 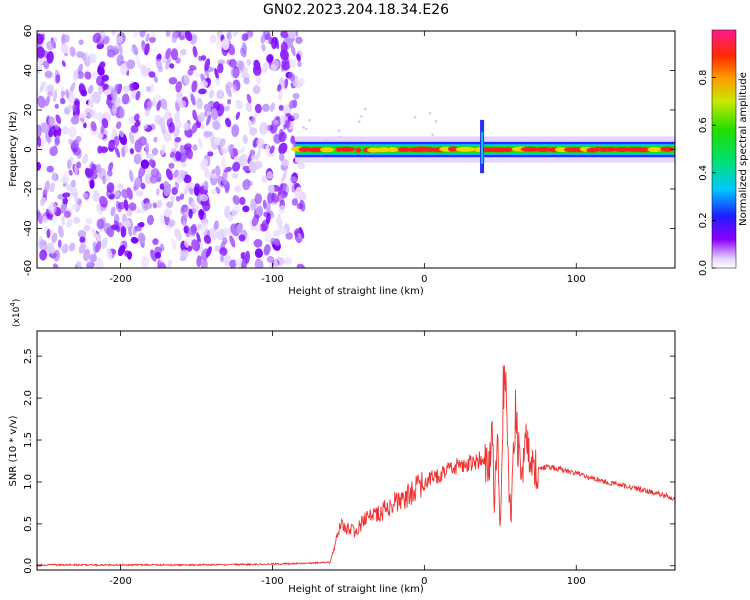 I want to click on heatmap-y-tick-label: -60, so click(x=28, y=268).